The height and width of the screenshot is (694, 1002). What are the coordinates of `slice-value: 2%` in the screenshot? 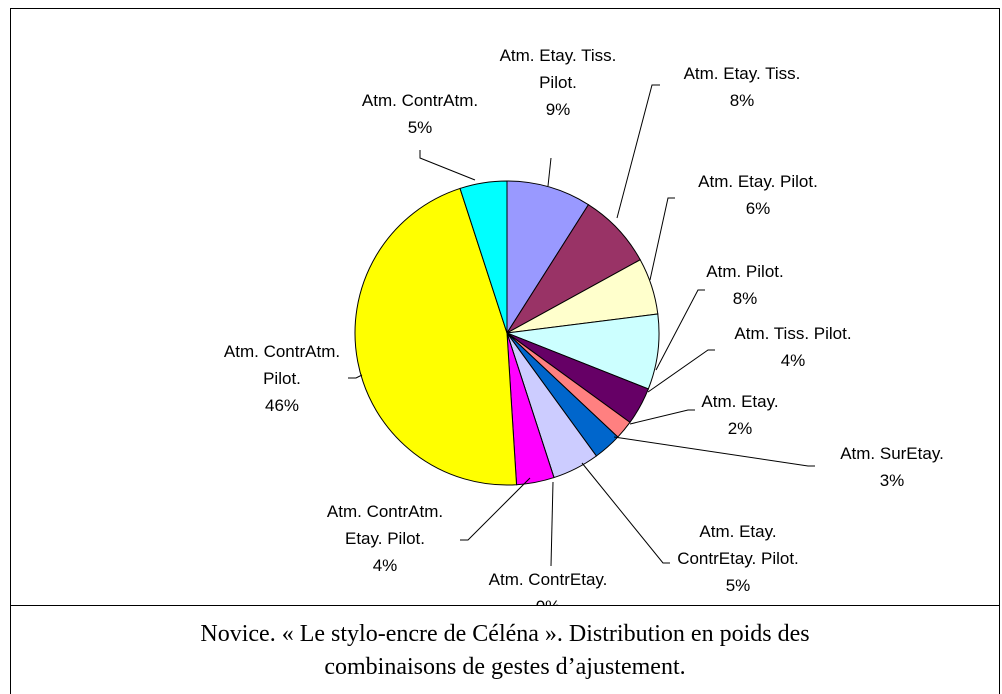 It's located at (740, 428).